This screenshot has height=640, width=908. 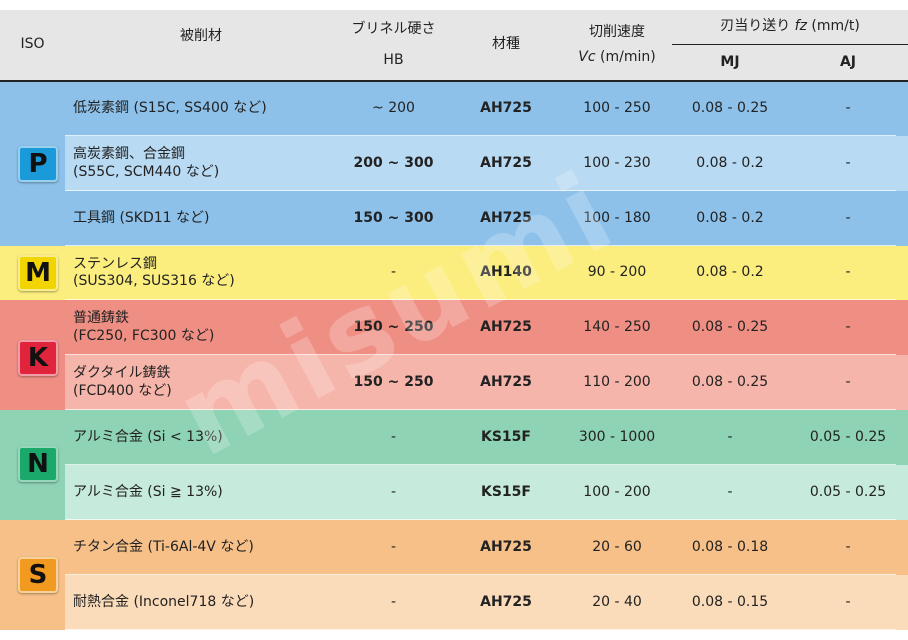 I want to click on header-iso-label: ISO, so click(x=32, y=44).